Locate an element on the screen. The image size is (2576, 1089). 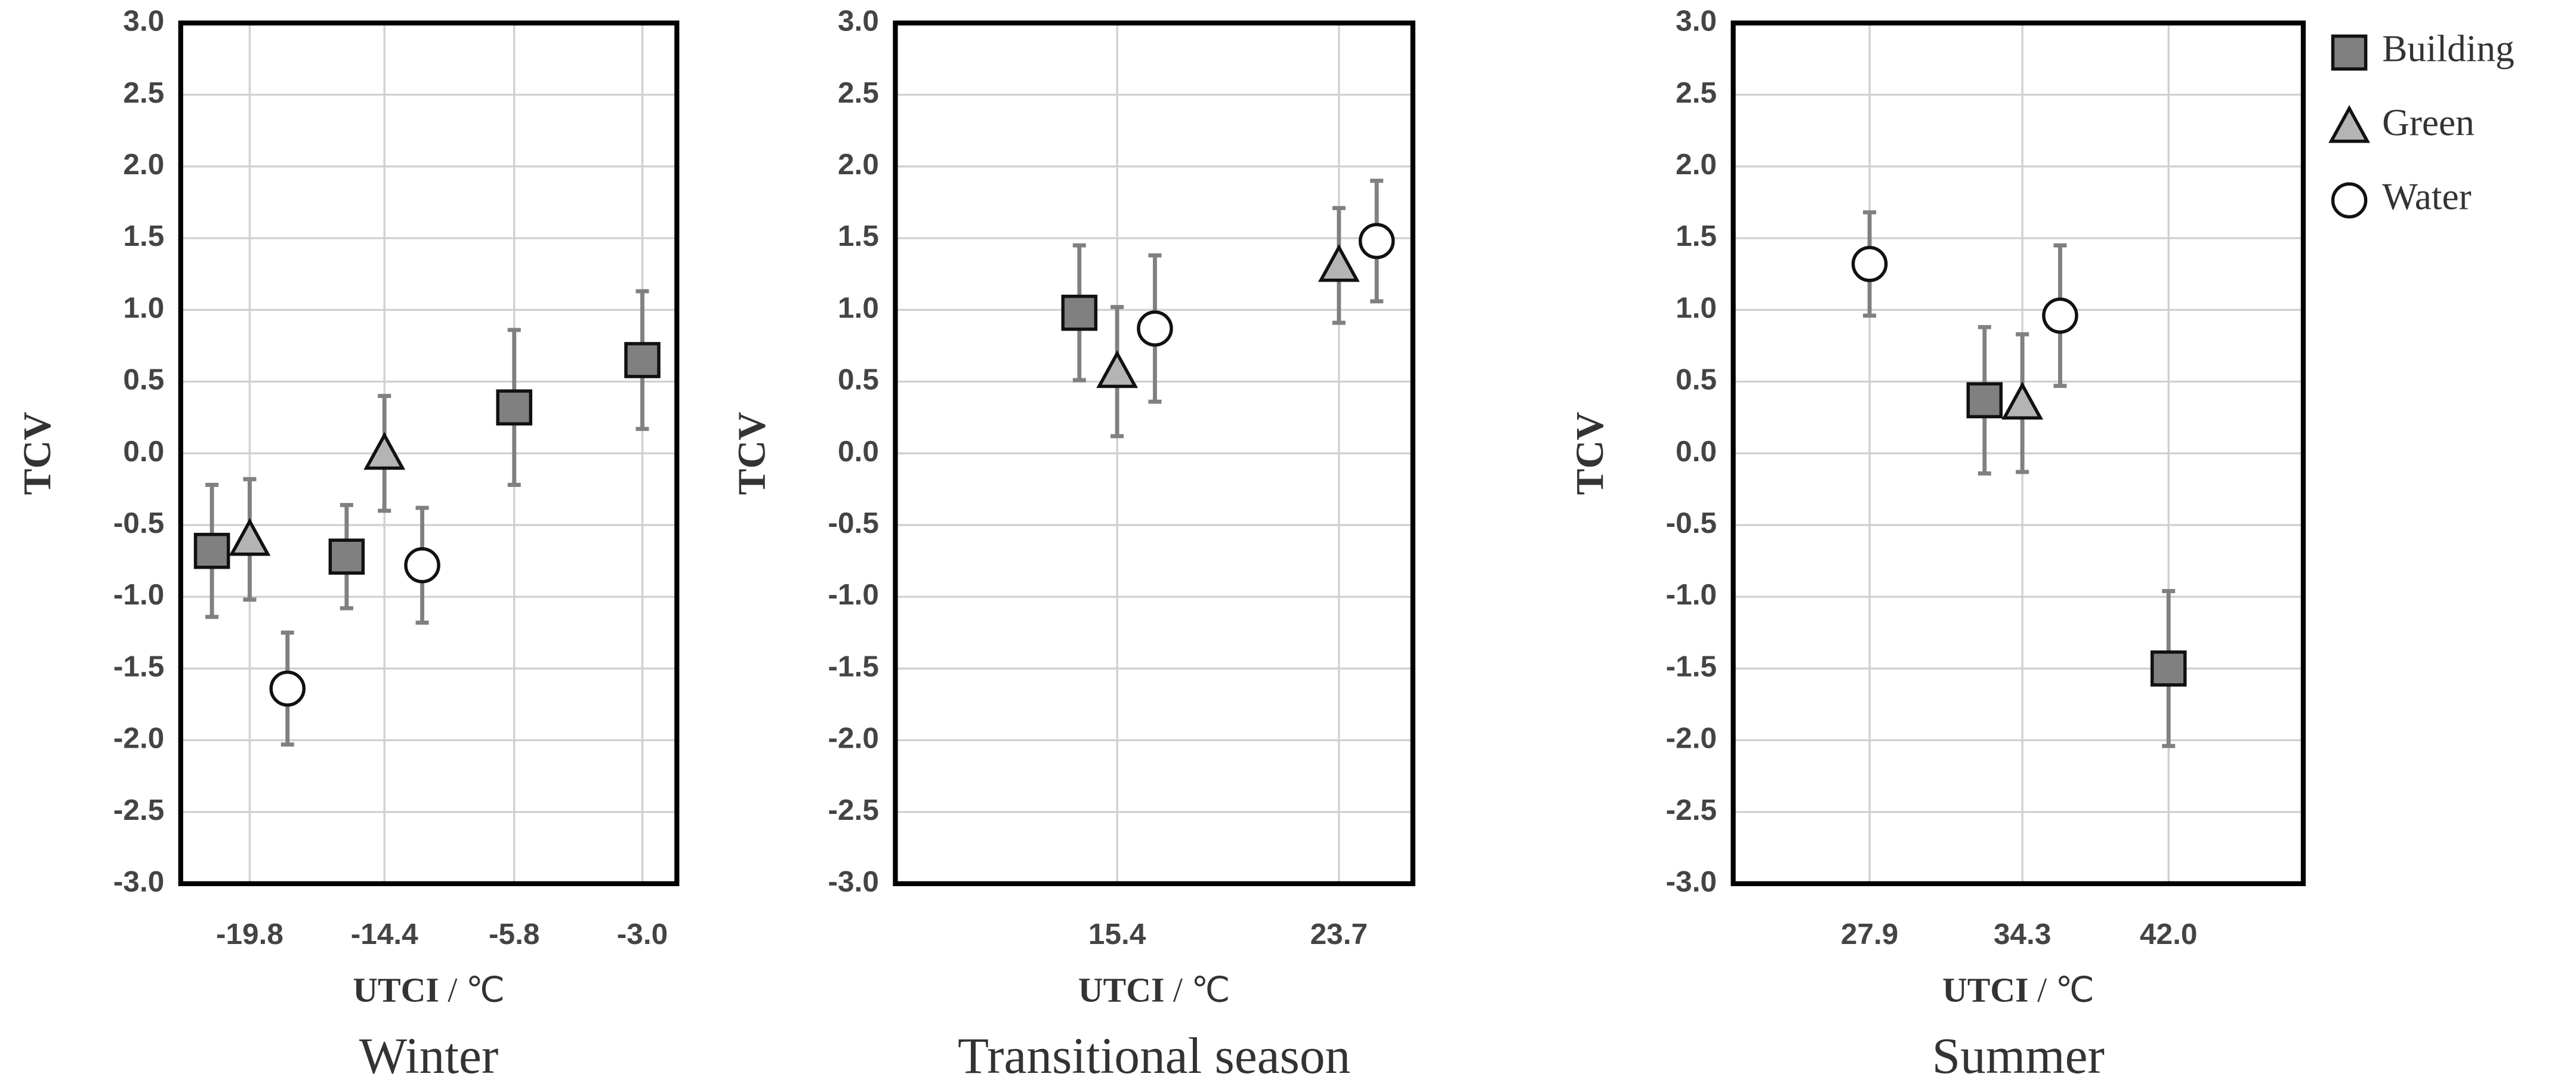
x-tick-label: 27.9 is located at coordinates (1869, 934).